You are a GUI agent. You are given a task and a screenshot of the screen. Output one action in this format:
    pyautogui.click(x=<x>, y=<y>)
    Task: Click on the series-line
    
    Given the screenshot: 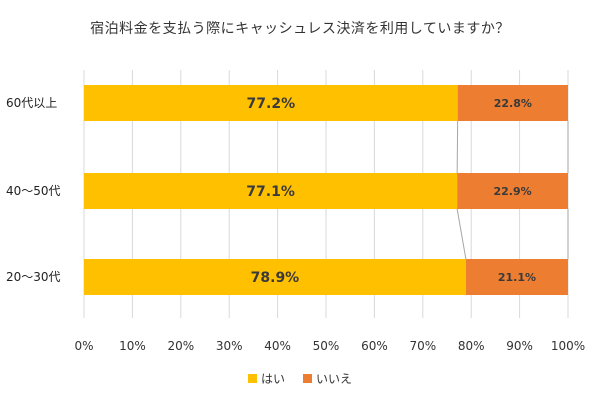 What is the action you would take?
    pyautogui.click(x=461, y=234)
    